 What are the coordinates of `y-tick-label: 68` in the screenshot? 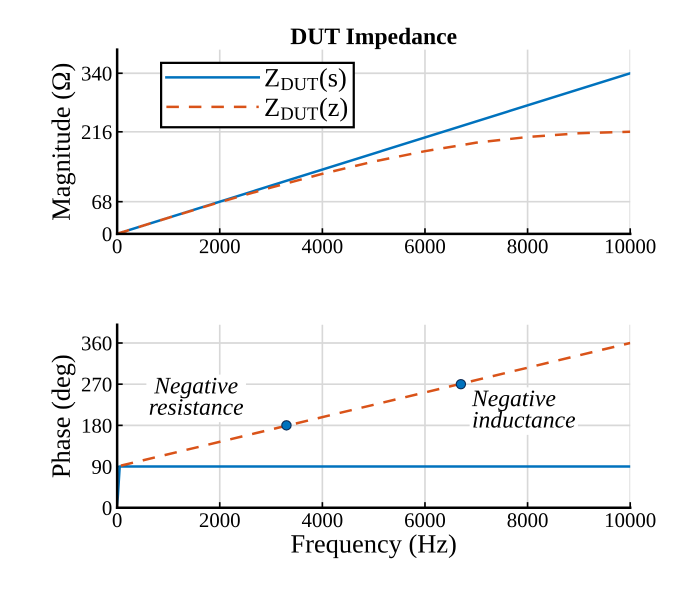 It's located at (102, 202).